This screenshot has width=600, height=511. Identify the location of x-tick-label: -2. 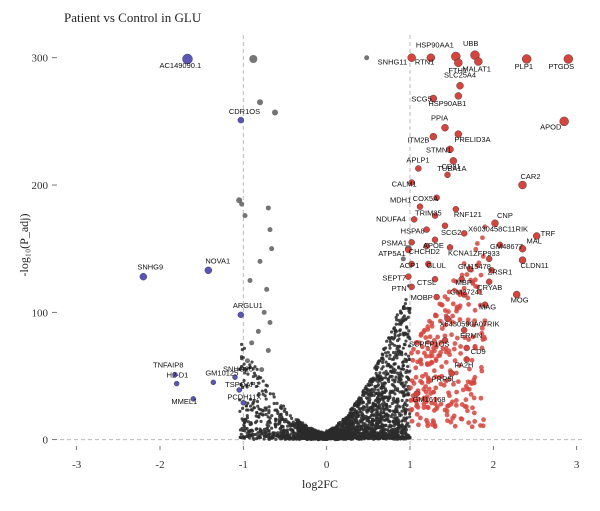
(159, 465).